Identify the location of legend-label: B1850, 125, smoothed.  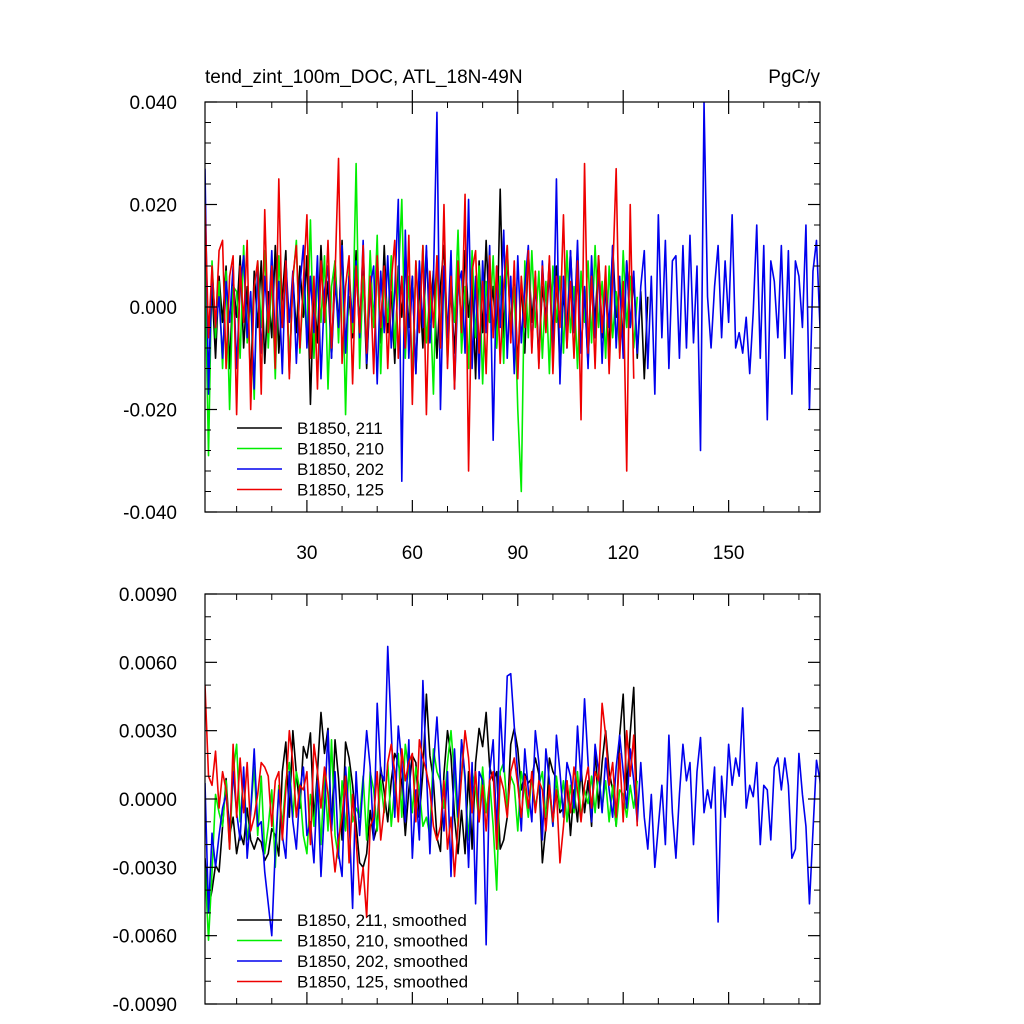
(382, 982).